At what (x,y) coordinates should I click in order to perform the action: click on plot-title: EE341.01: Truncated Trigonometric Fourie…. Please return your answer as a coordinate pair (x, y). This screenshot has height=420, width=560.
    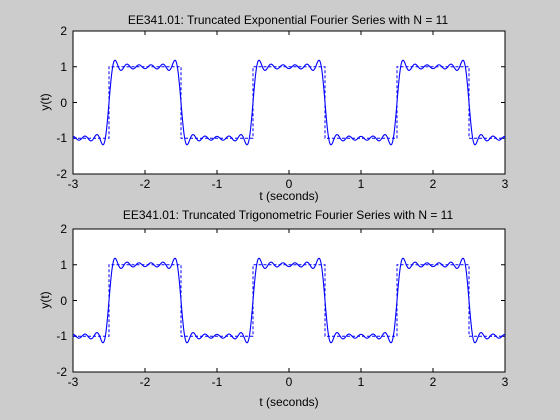
    Looking at the image, I should click on (288, 215).